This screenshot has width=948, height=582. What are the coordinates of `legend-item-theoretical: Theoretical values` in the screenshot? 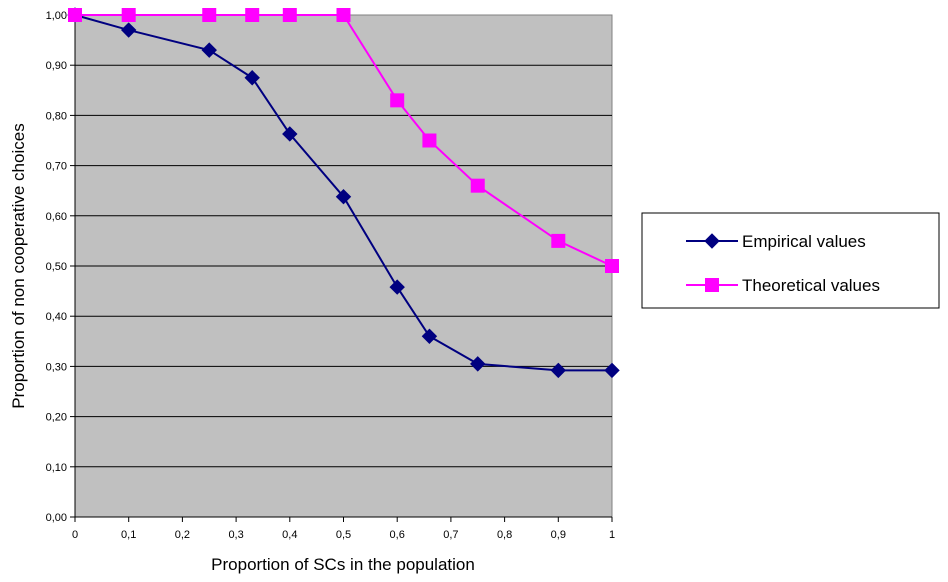 It's located at (783, 285).